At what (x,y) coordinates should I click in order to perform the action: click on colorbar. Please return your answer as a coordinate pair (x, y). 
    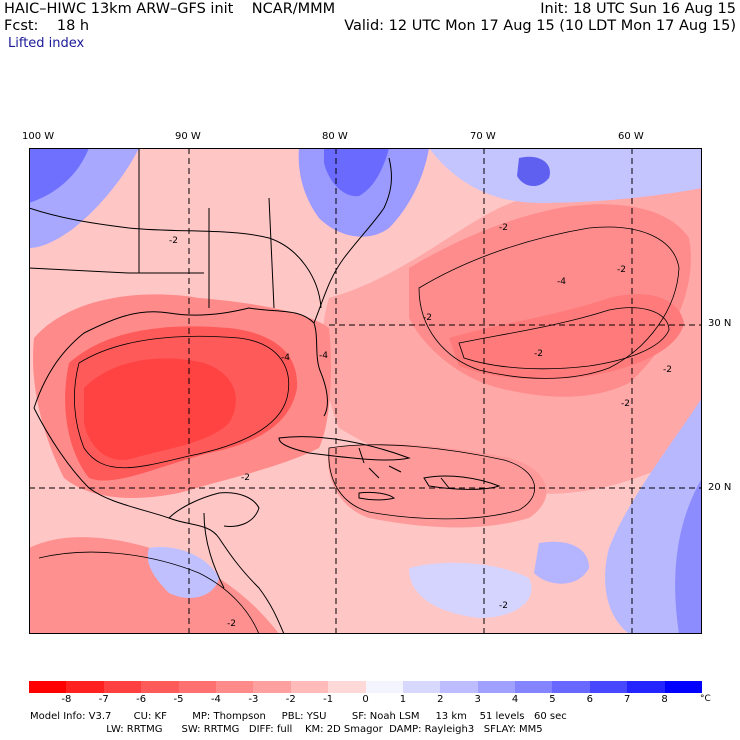
    Looking at the image, I should click on (366, 687).